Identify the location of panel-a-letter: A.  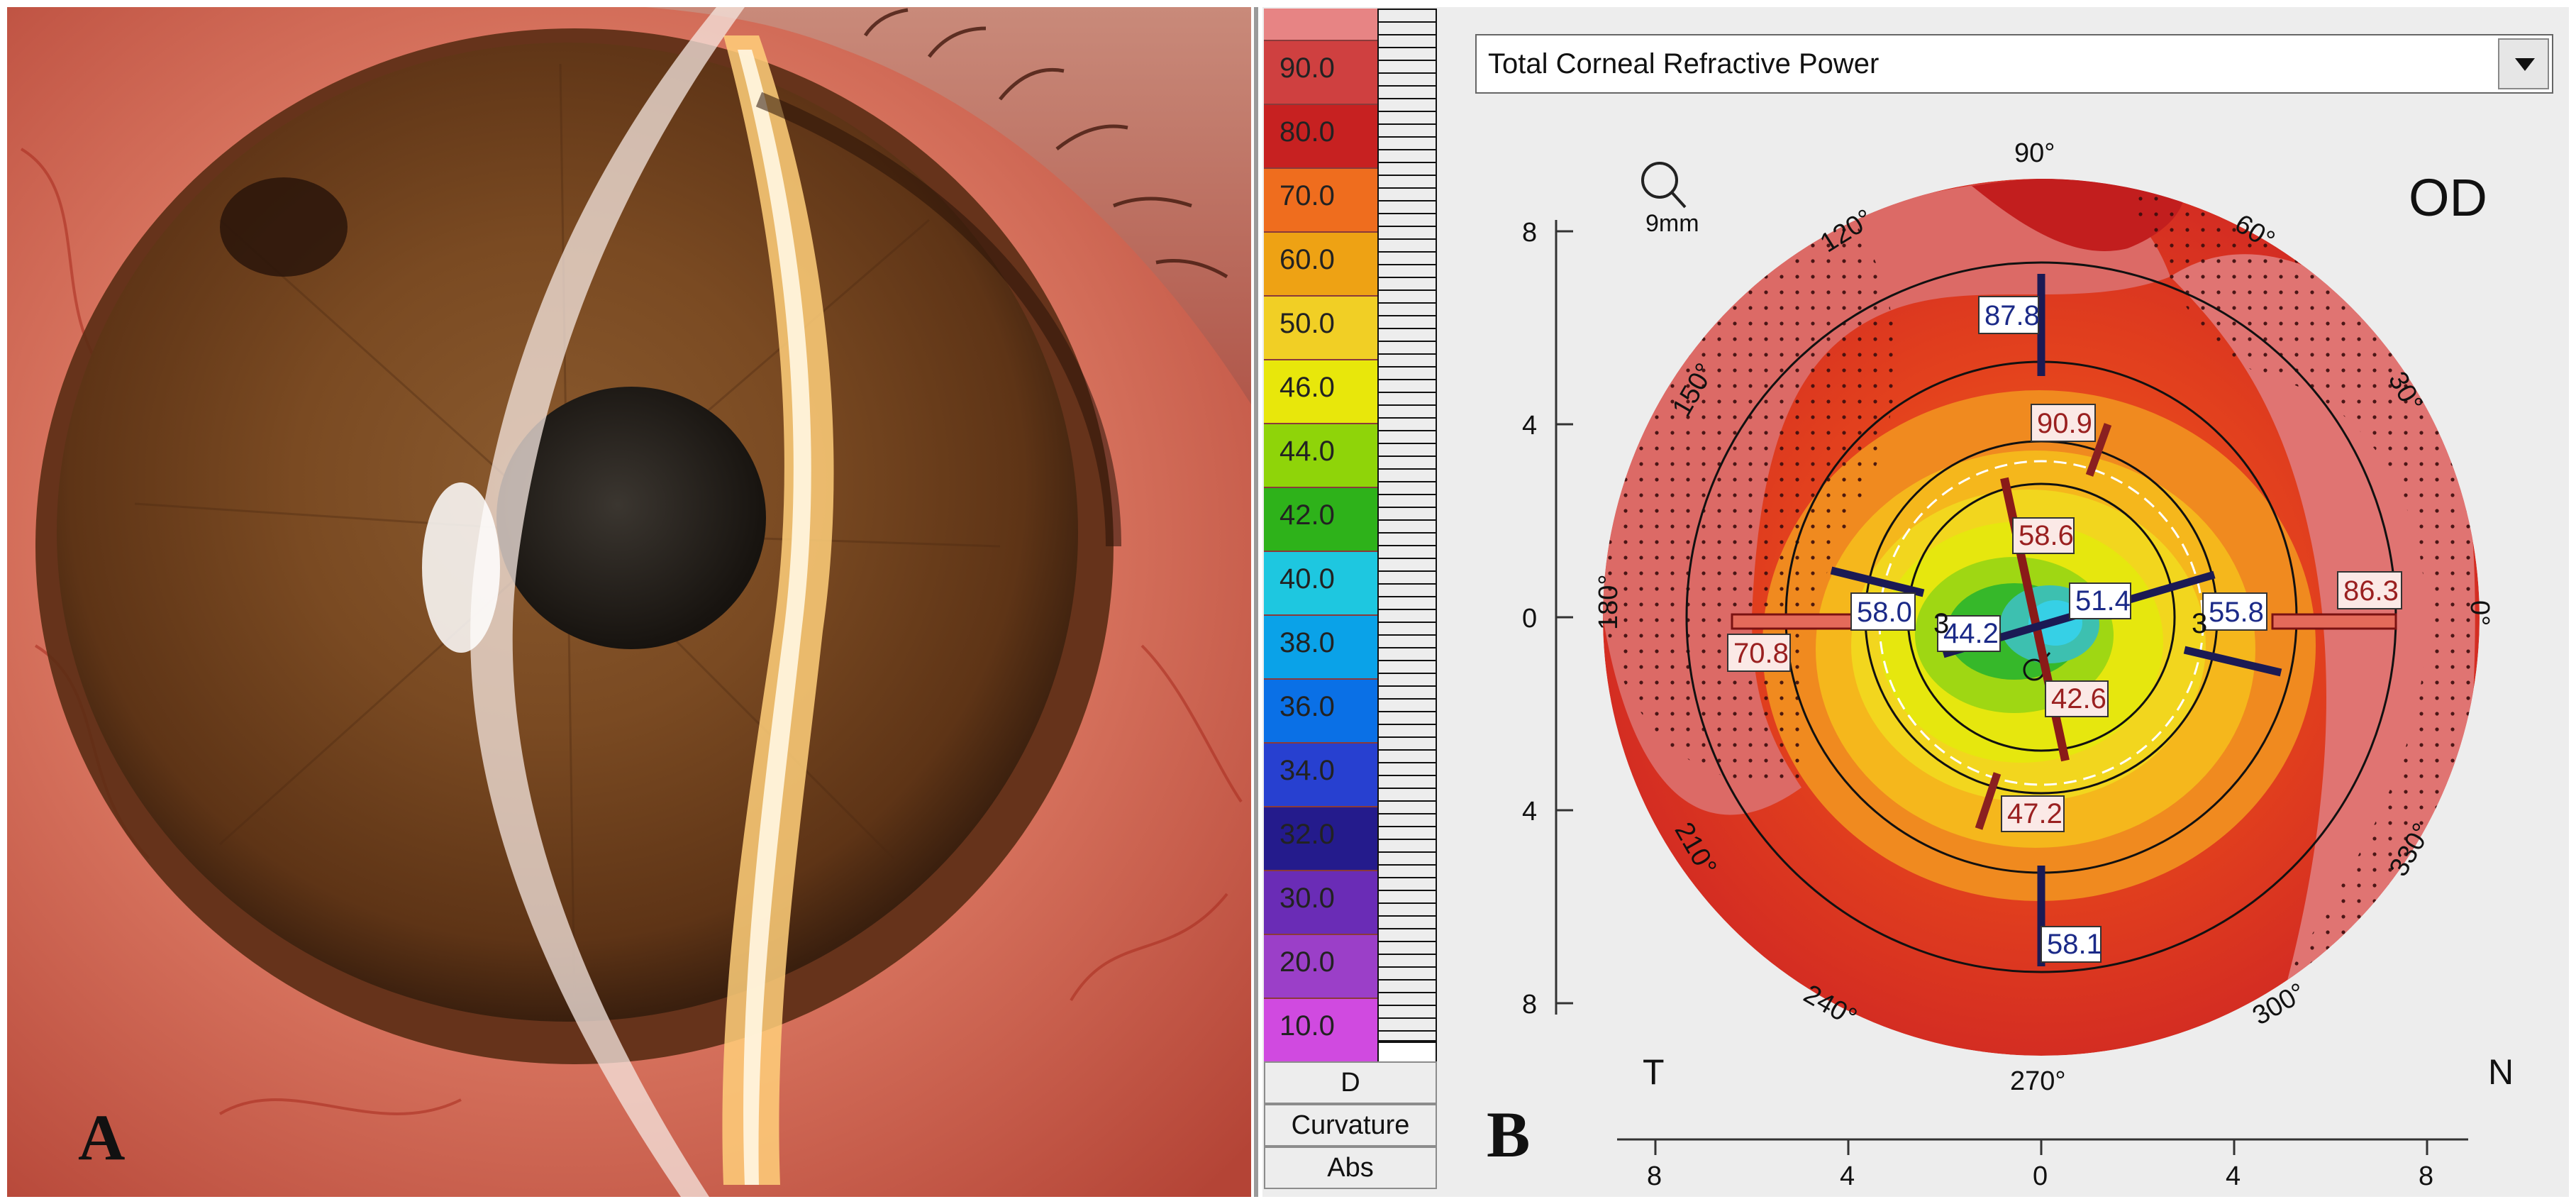
(102, 1137).